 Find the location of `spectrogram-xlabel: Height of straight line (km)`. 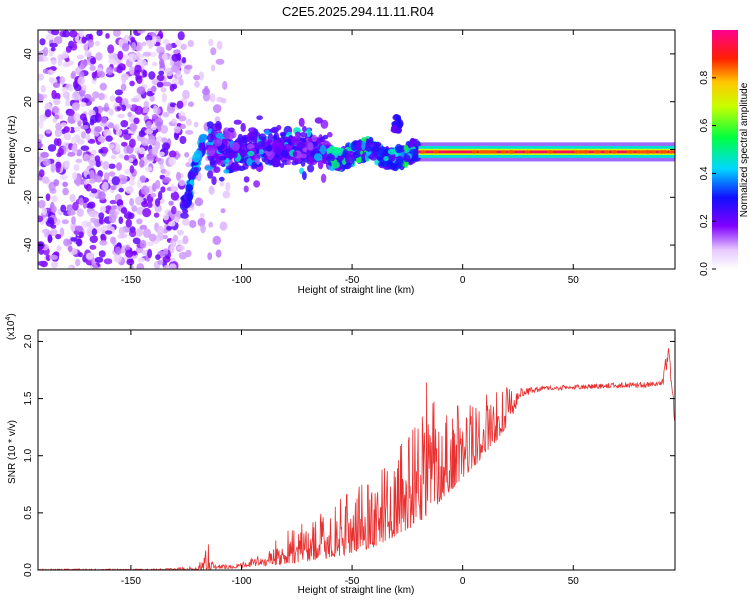

spectrogram-xlabel: Height of straight line (km) is located at coordinates (356, 290).